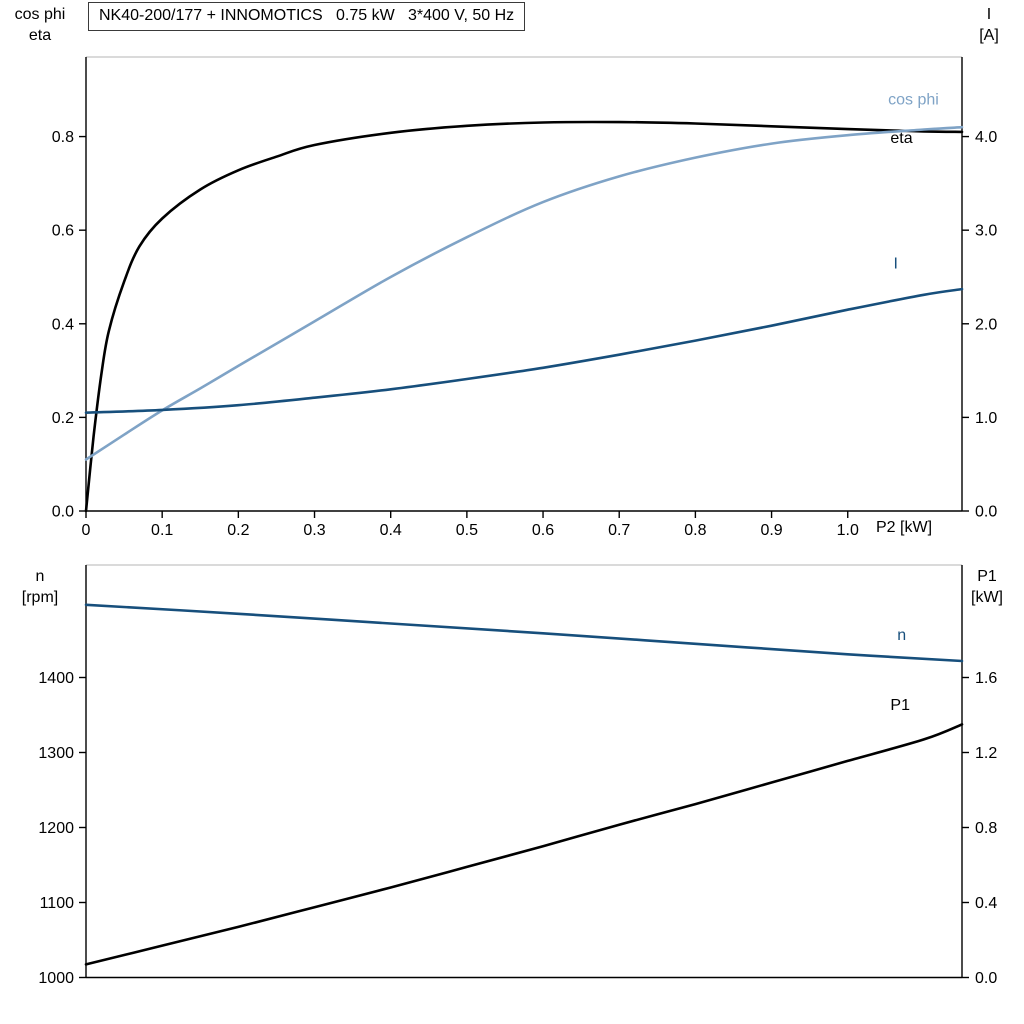 This screenshot has height=1024, width=1024. I want to click on right-tick-label: 1.0, so click(986, 418).